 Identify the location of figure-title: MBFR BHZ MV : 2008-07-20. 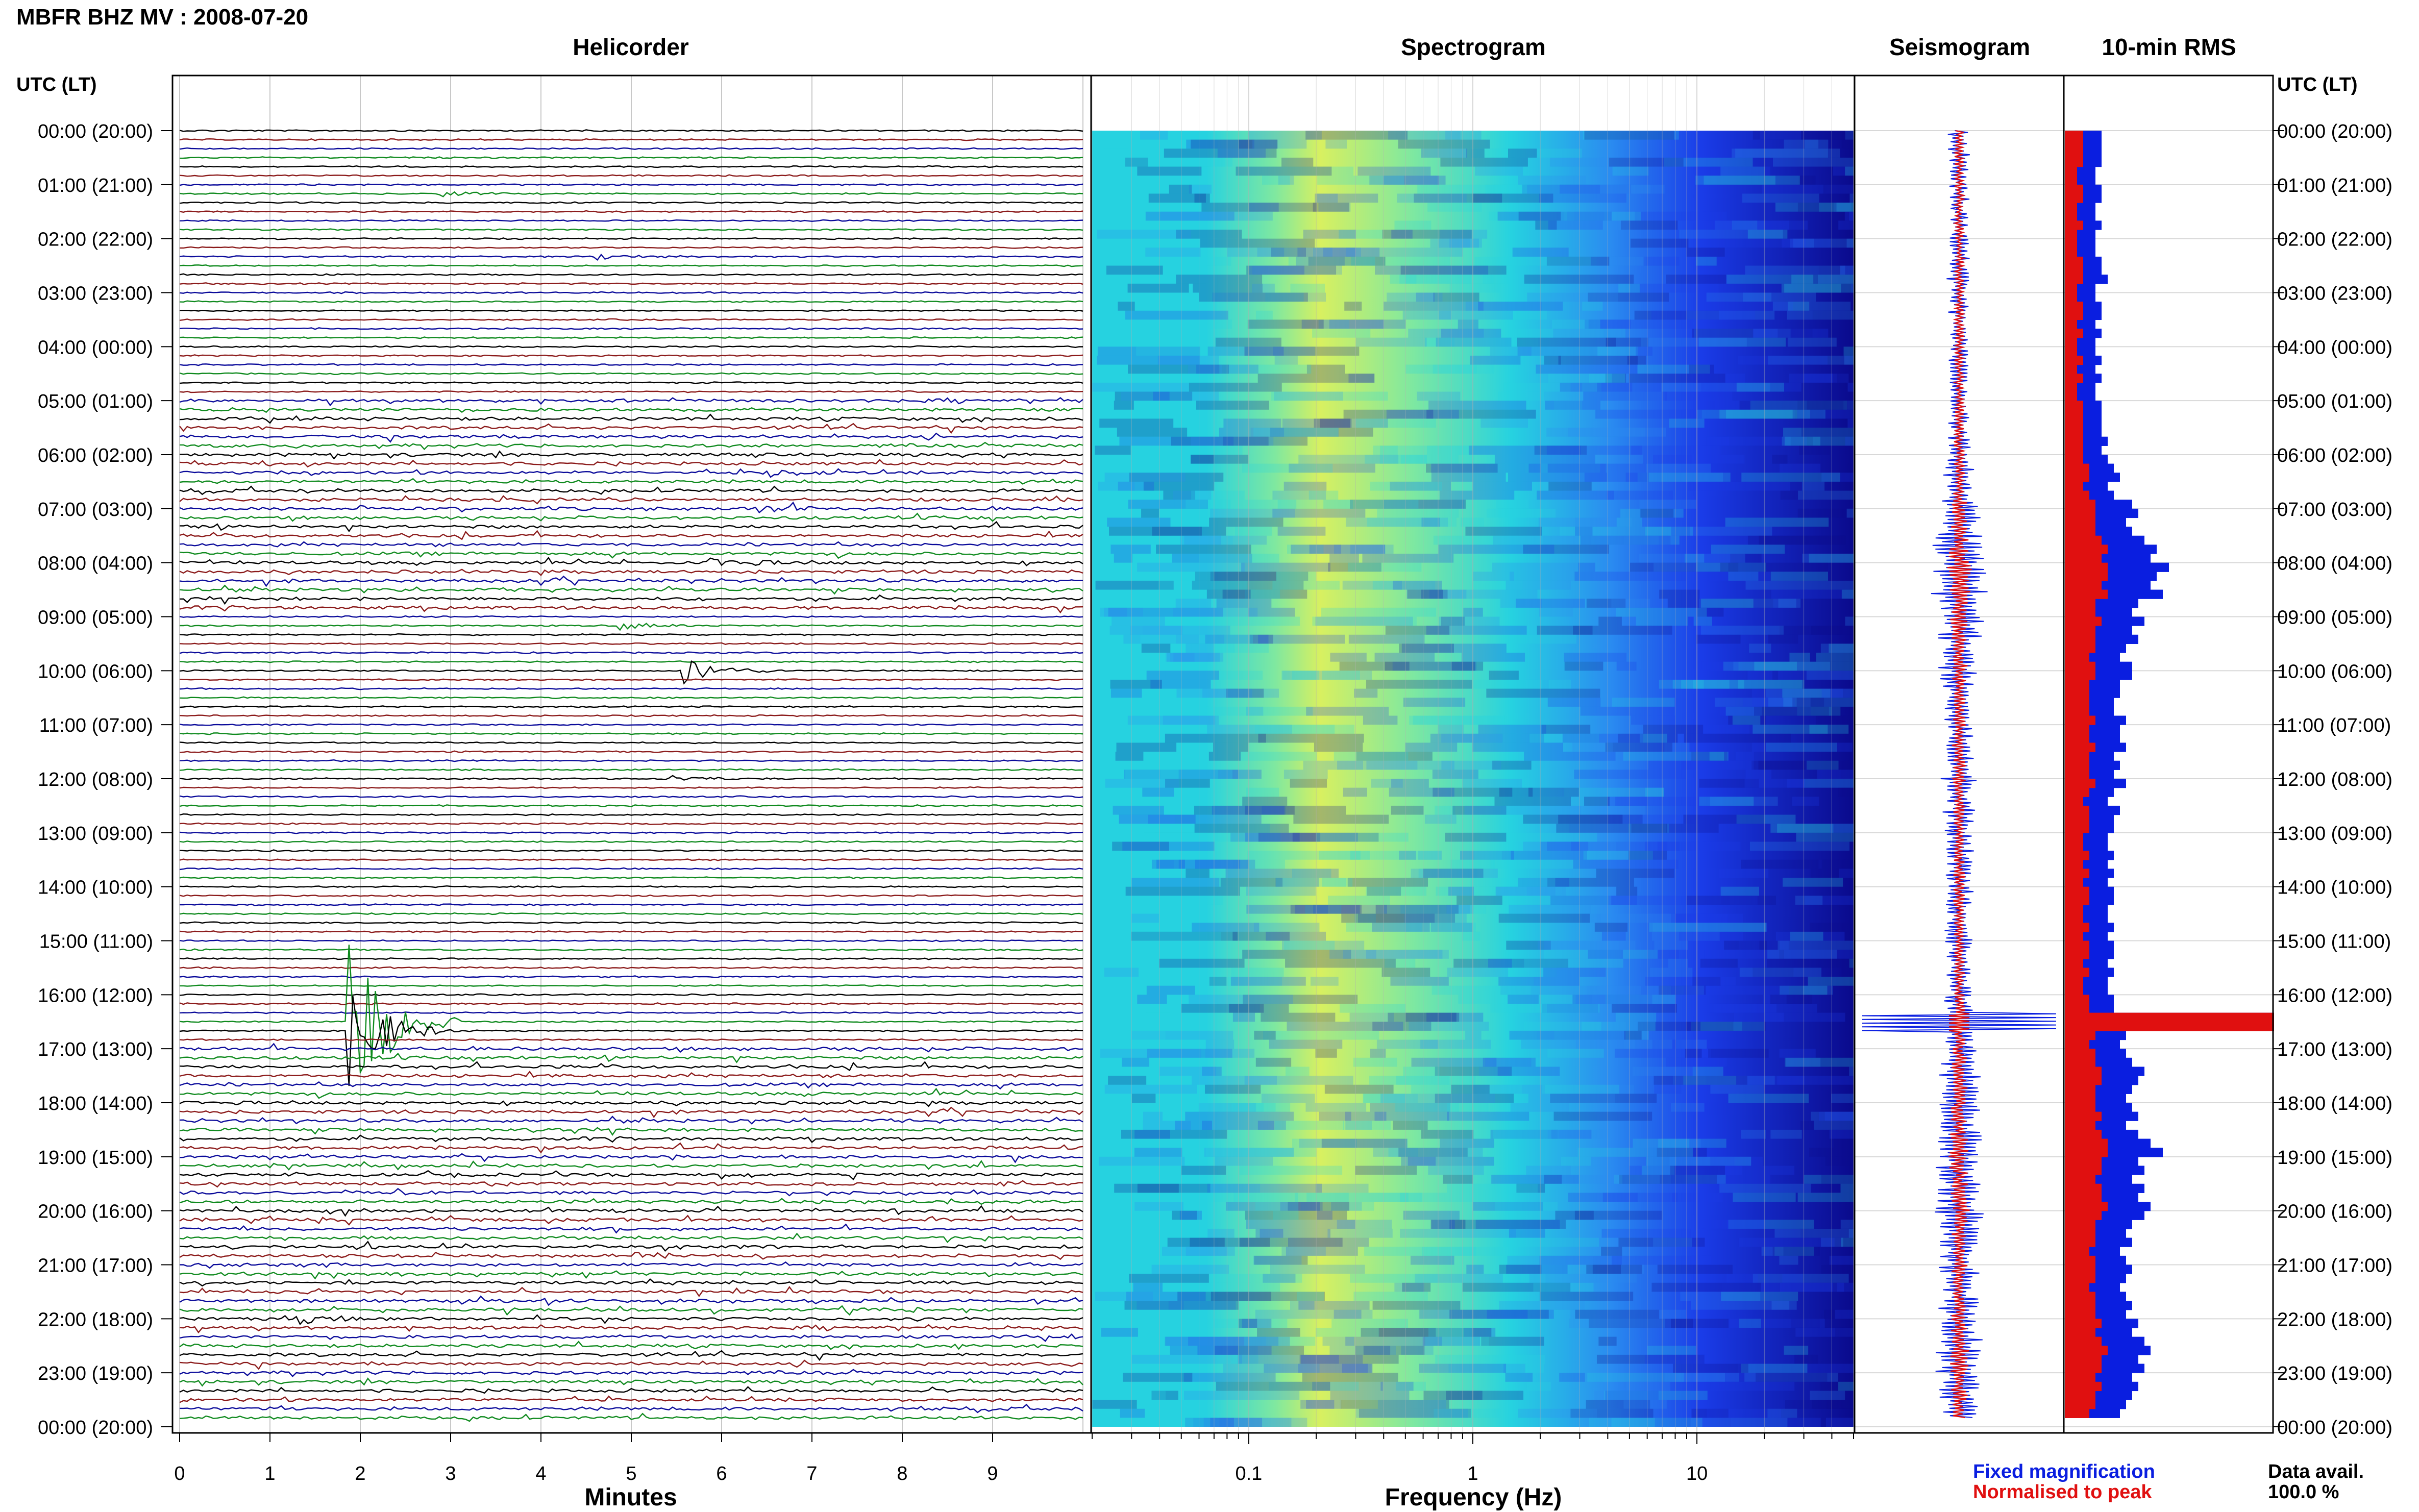
(162, 17).